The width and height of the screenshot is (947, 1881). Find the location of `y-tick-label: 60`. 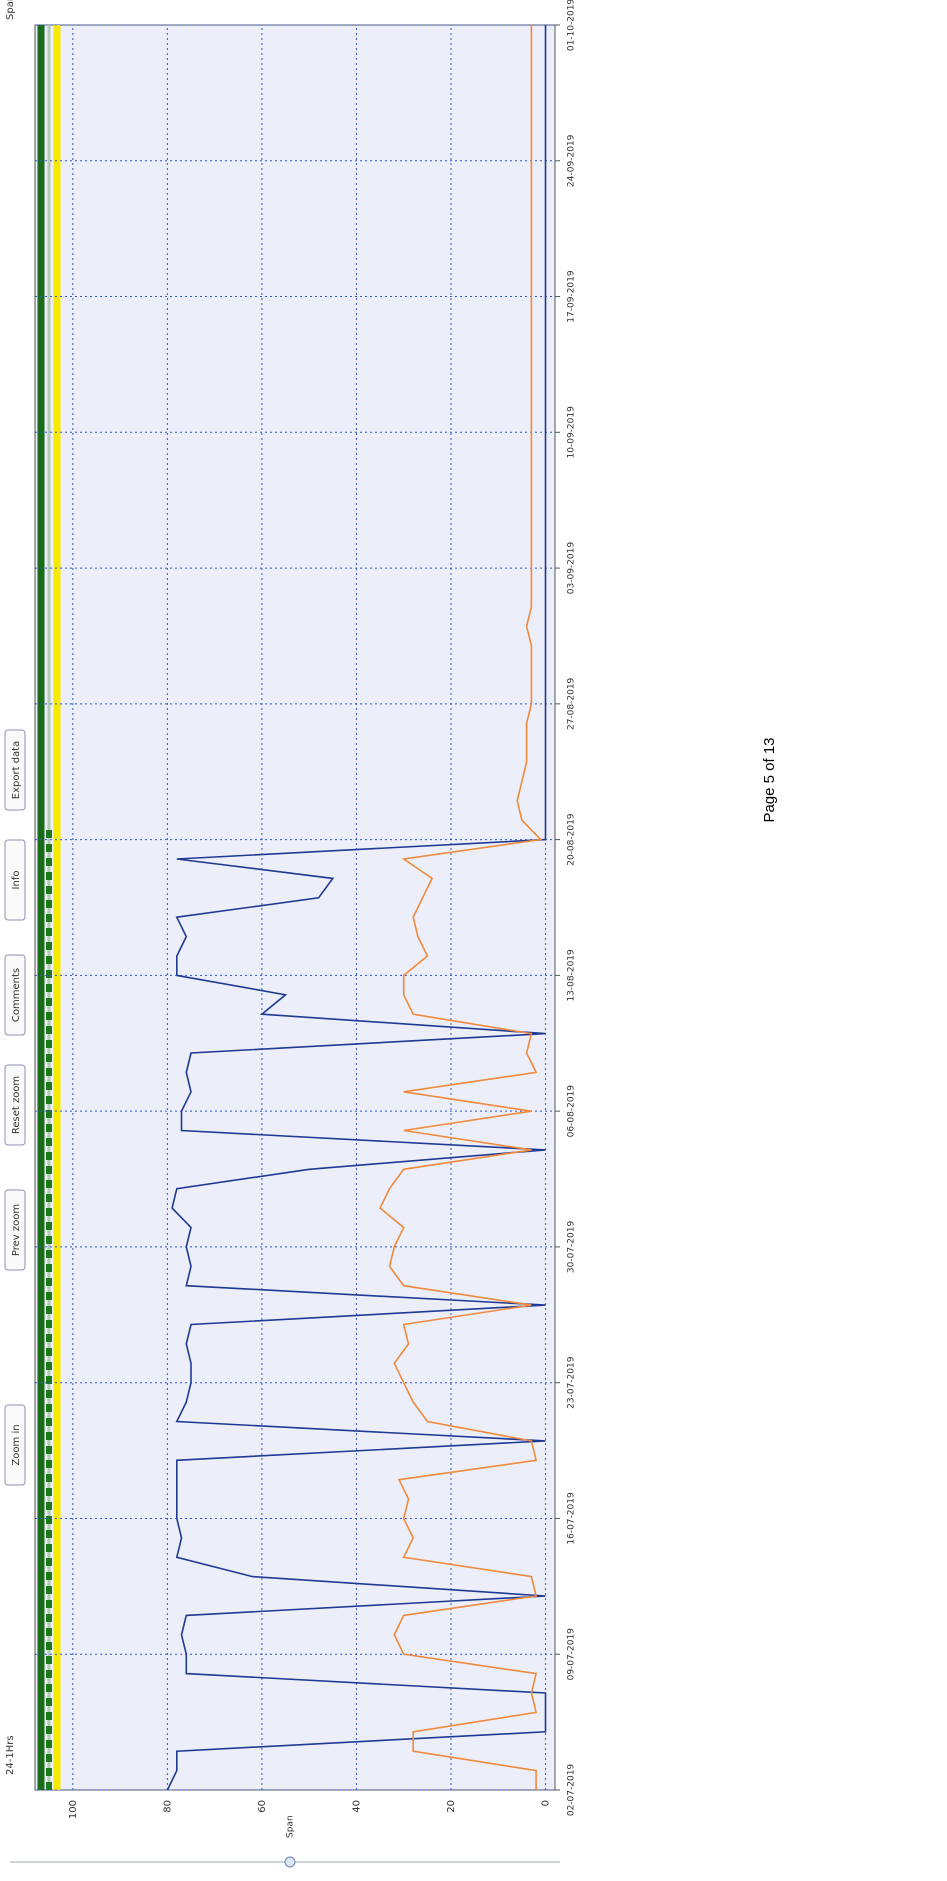

y-tick-label: 60 is located at coordinates (262, 1806).